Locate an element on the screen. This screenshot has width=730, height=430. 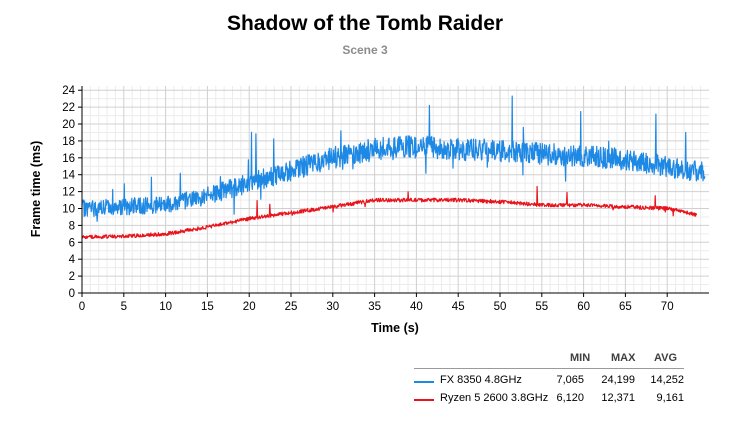
x-tick-label: 65 is located at coordinates (625, 307).